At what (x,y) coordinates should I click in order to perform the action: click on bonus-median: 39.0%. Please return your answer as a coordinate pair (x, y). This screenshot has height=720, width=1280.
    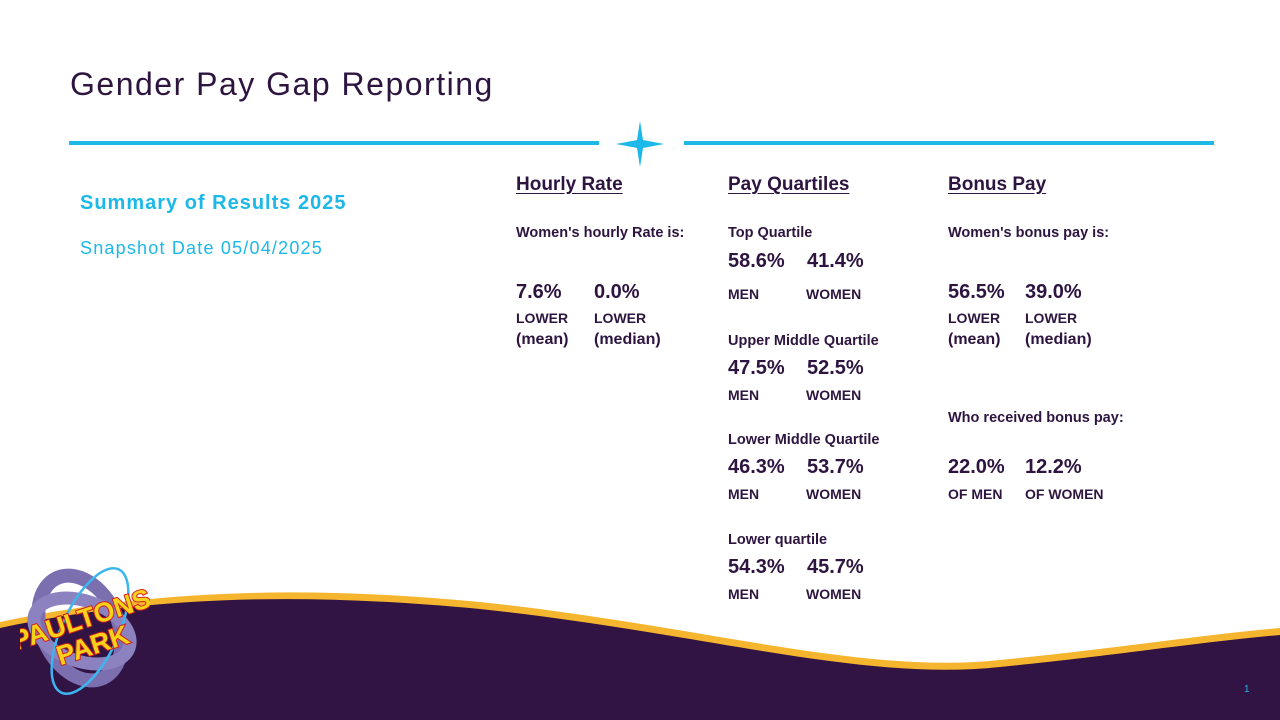
    Looking at the image, I should click on (1053, 292).